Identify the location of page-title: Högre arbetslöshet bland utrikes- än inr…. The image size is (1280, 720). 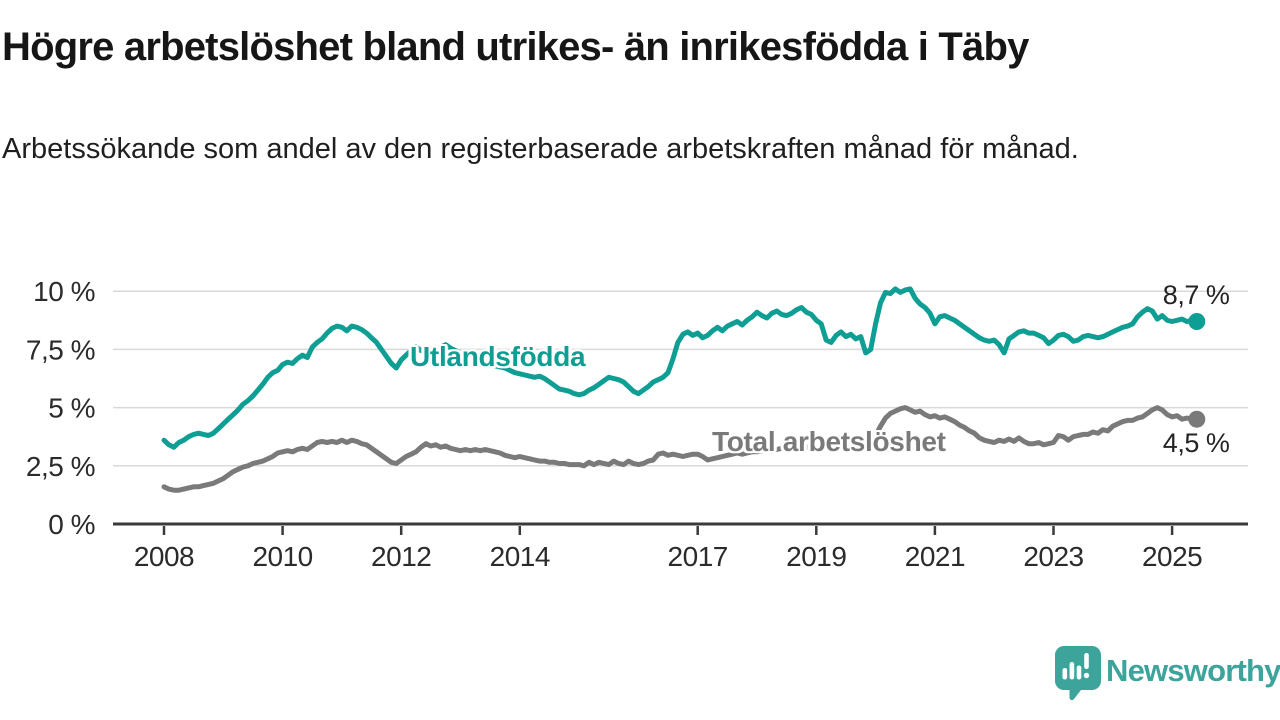
(515, 47).